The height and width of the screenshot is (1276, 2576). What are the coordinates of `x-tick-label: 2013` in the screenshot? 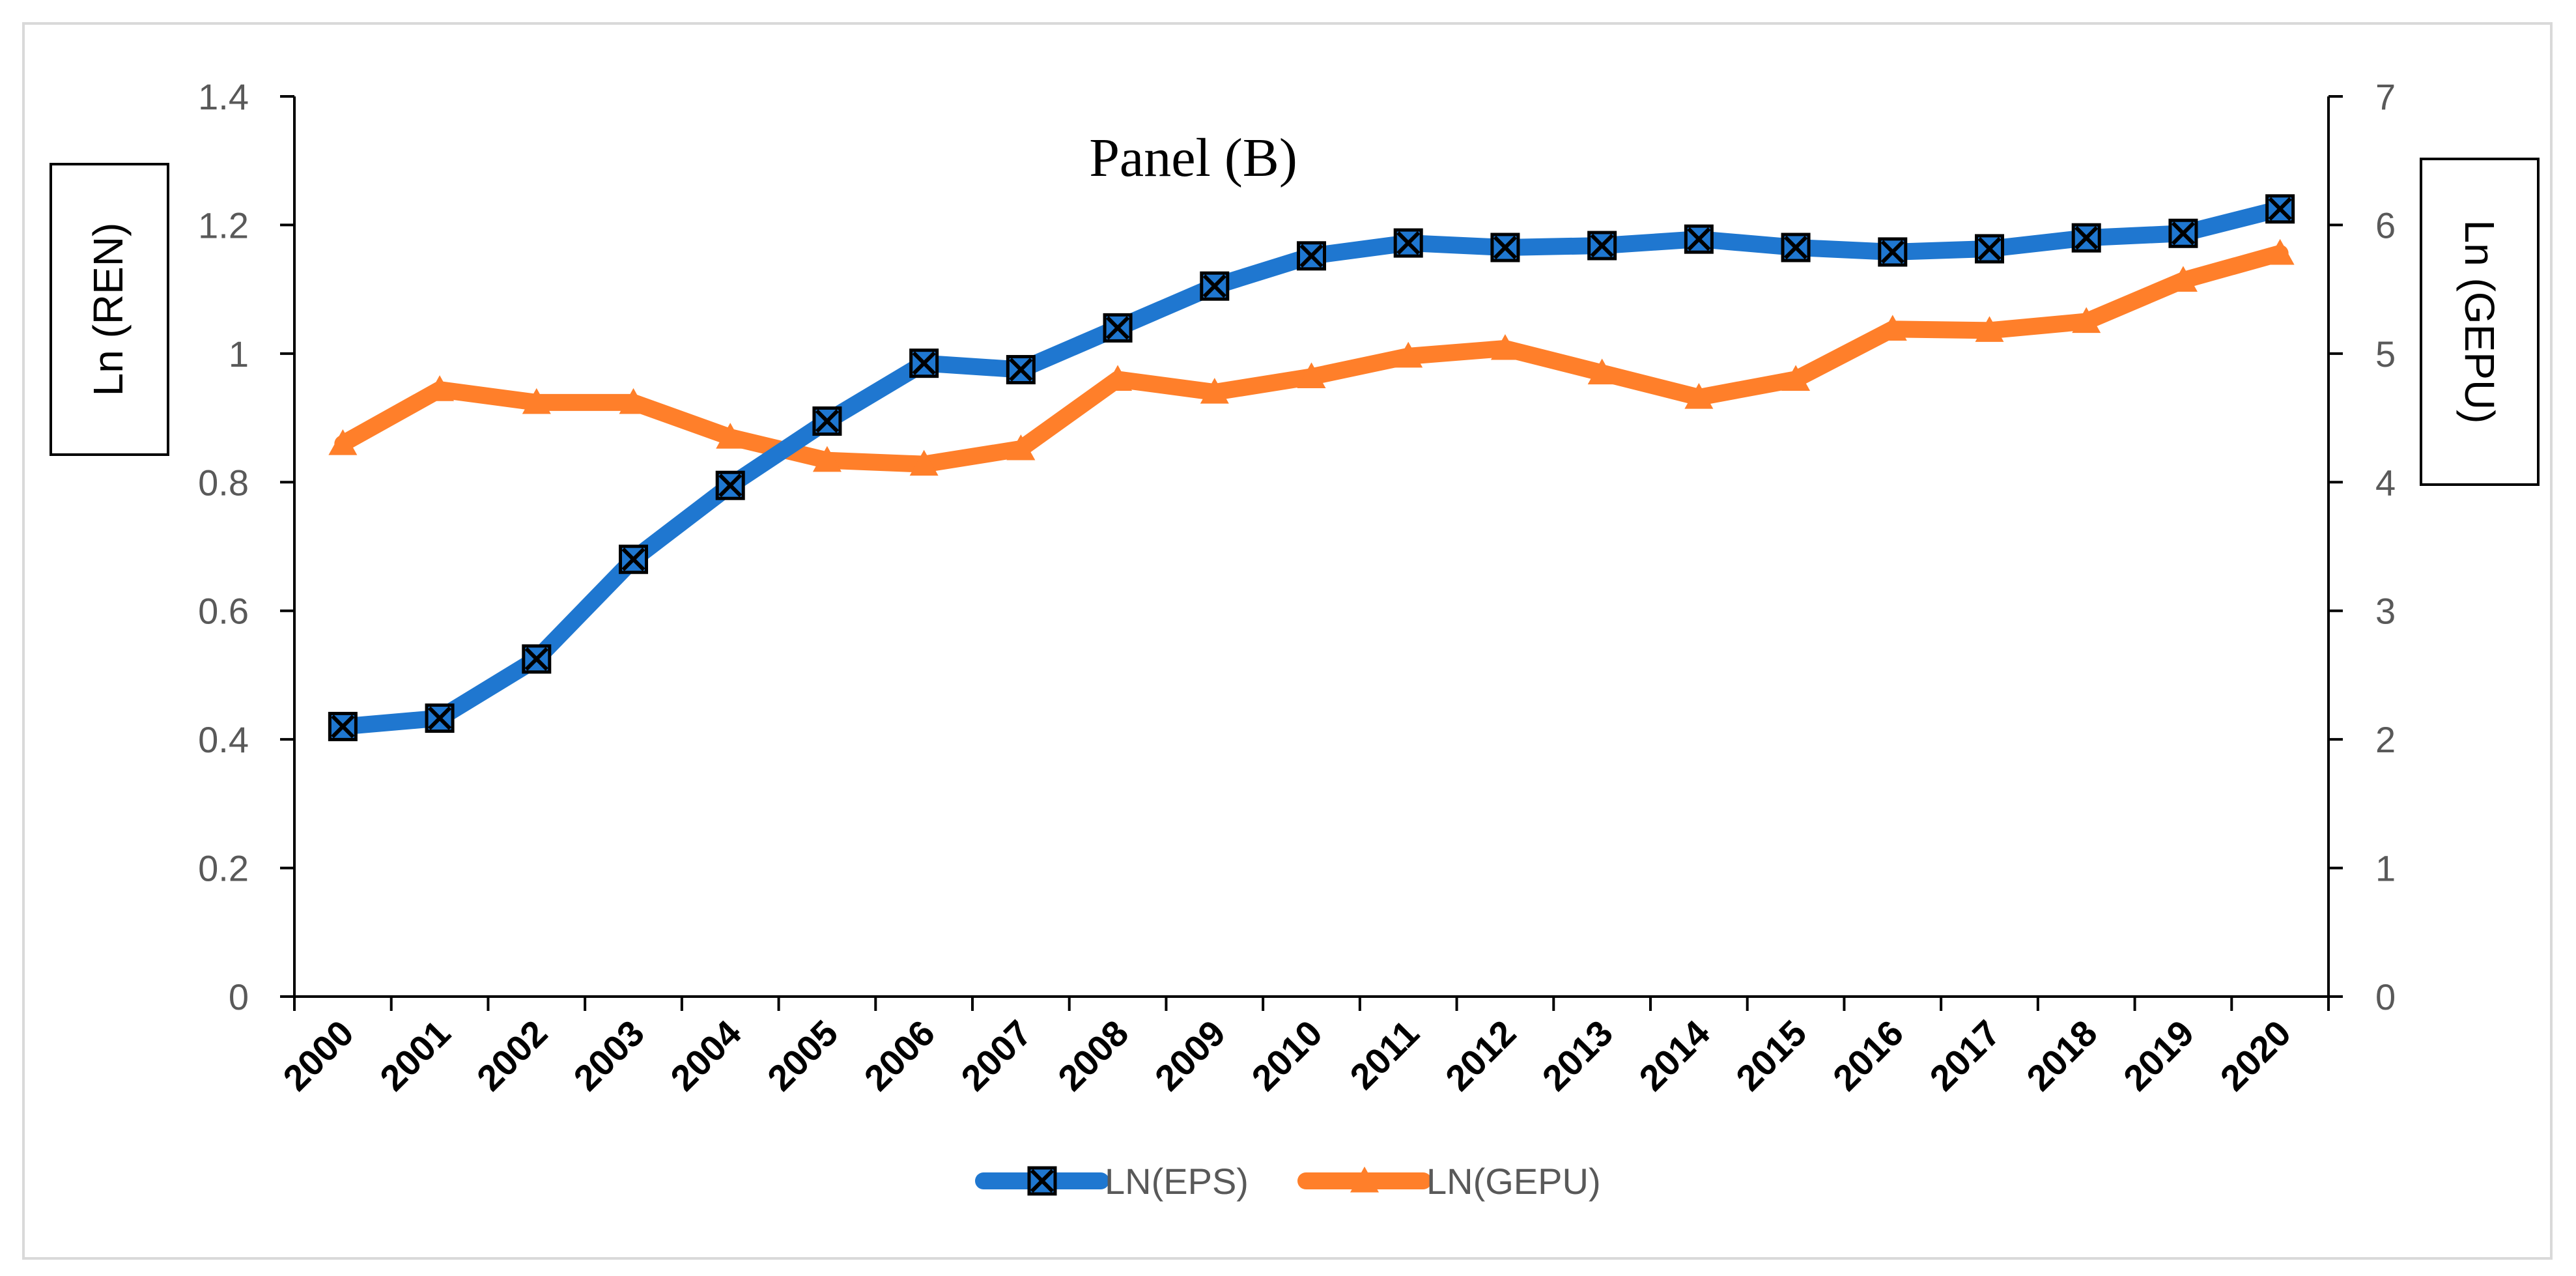 It's located at (1577, 1055).